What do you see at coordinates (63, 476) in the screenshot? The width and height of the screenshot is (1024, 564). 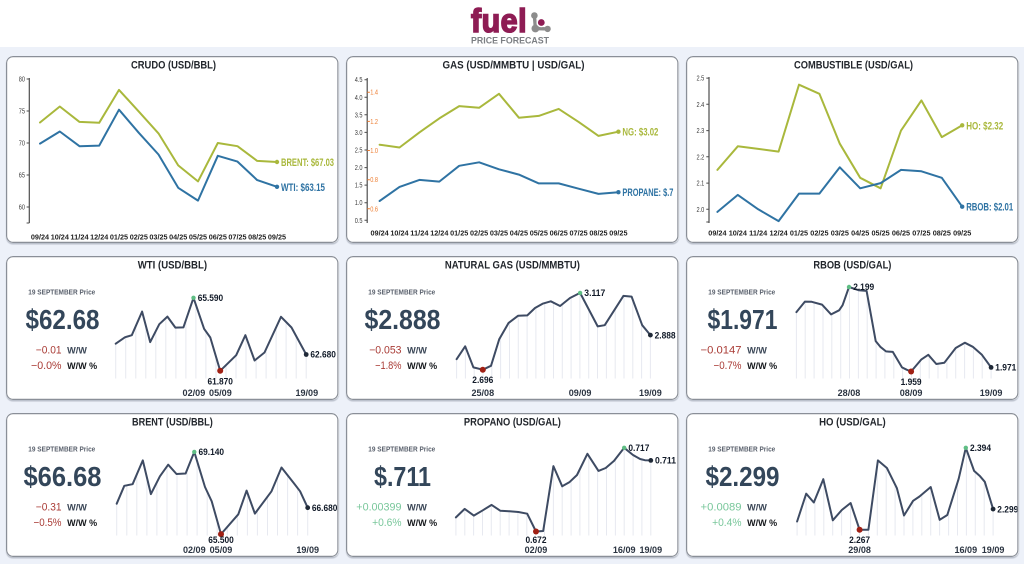 I see `svg-text: $66.68` at bounding box center [63, 476].